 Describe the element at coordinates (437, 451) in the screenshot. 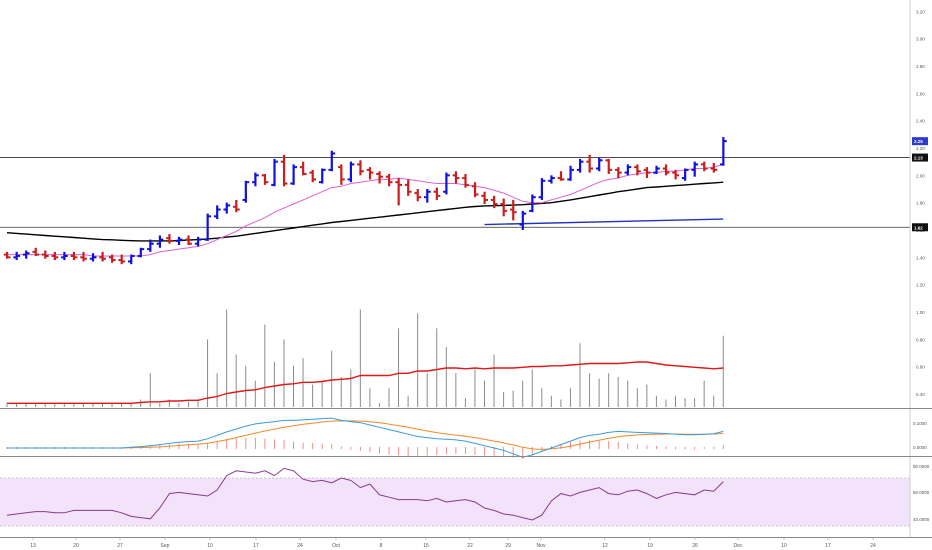

I see `macd-histogram-bar` at that location.